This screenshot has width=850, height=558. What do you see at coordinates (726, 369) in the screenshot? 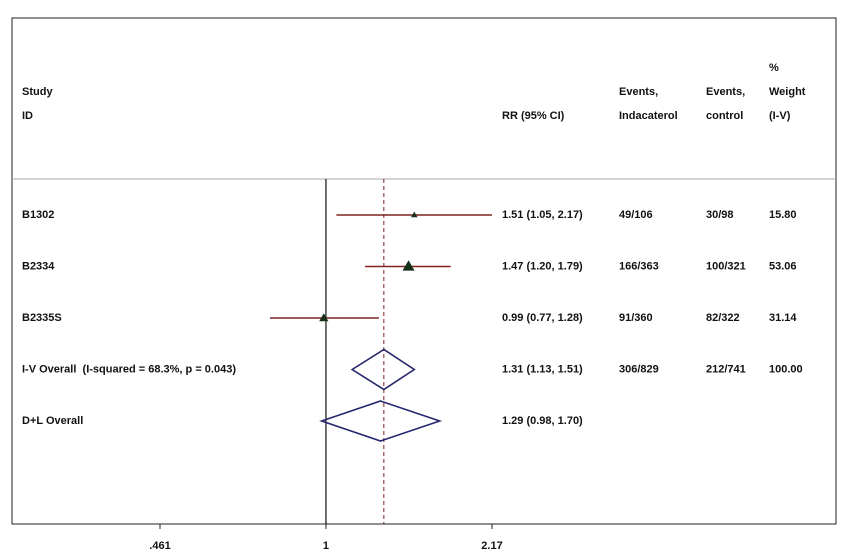
I see `events-control: 212/741` at bounding box center [726, 369].